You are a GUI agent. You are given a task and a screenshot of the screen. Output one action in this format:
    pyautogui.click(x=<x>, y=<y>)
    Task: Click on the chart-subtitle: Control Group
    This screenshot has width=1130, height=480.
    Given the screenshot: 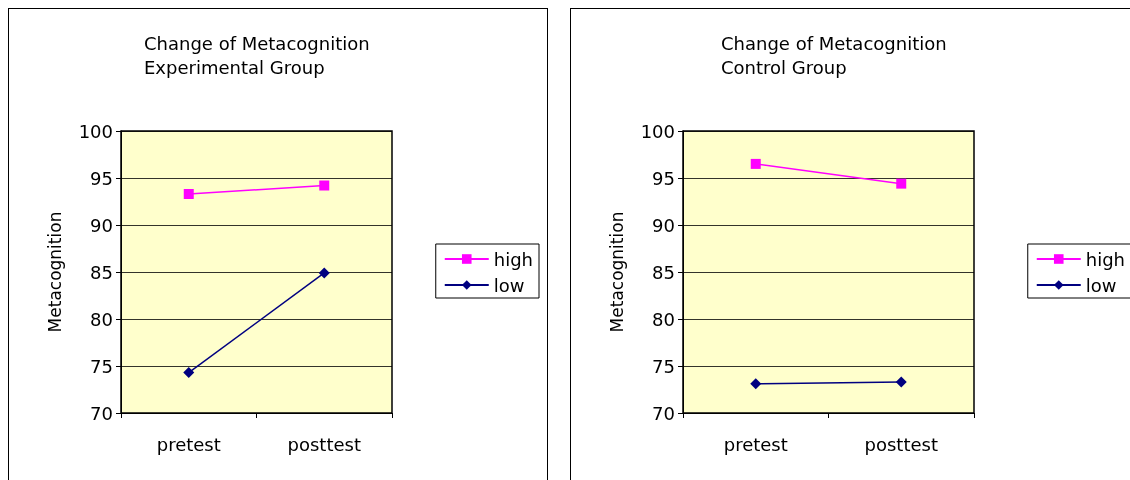 What is the action you would take?
    pyautogui.click(x=784, y=67)
    